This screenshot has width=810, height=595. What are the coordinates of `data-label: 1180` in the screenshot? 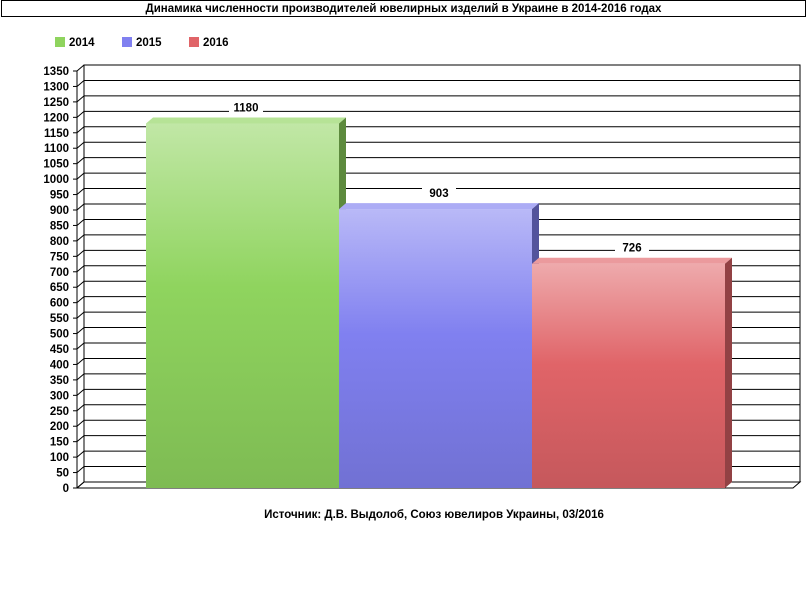 It's located at (246, 109).